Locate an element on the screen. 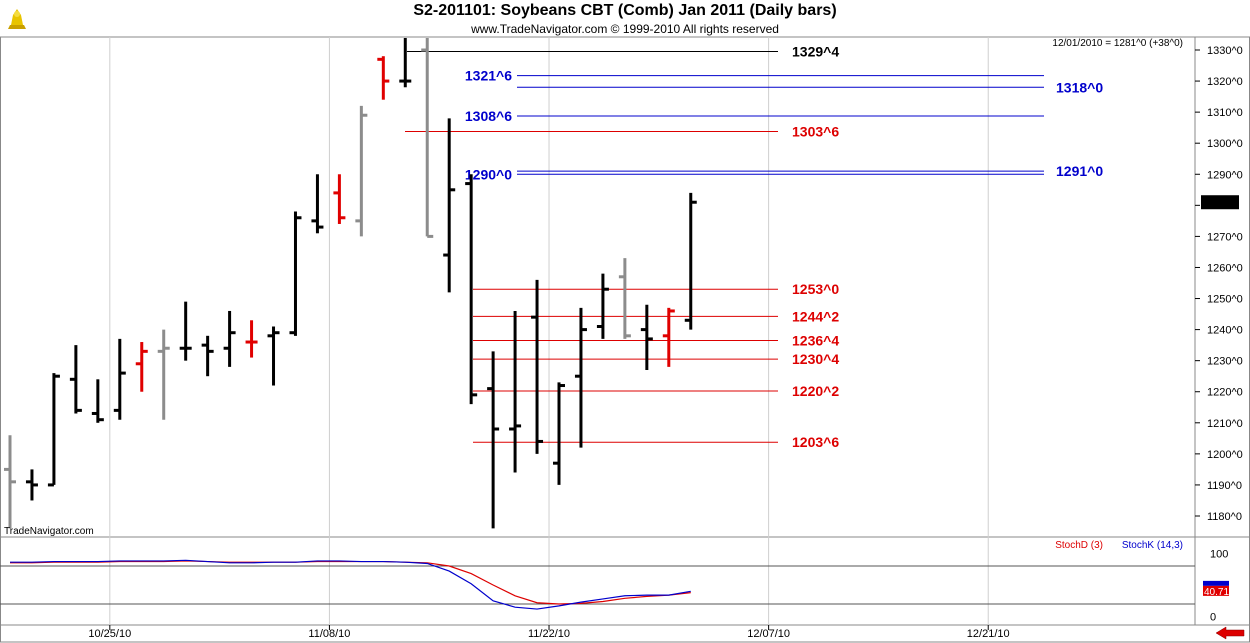  stochd-line is located at coordinates (350, 582).